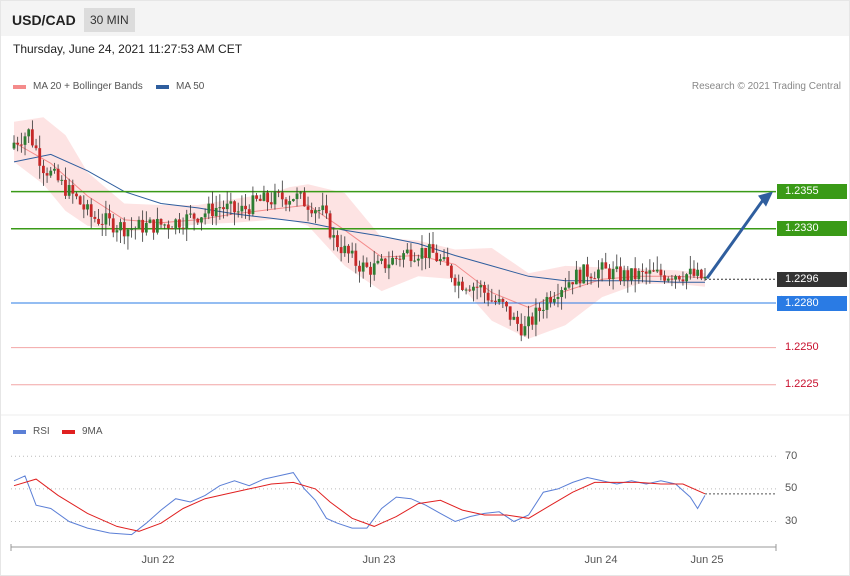 The width and height of the screenshot is (850, 576). What do you see at coordinates (393, 495) in the screenshot?
I see `rsi-panel` at bounding box center [393, 495].